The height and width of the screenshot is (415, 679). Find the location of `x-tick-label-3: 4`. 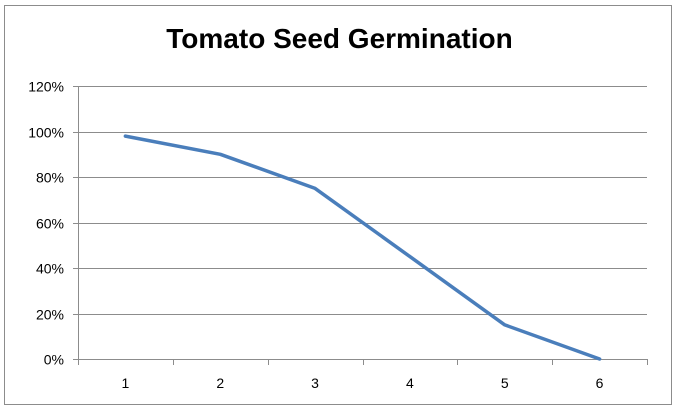

x-tick-label-3: 4 is located at coordinates (410, 383).